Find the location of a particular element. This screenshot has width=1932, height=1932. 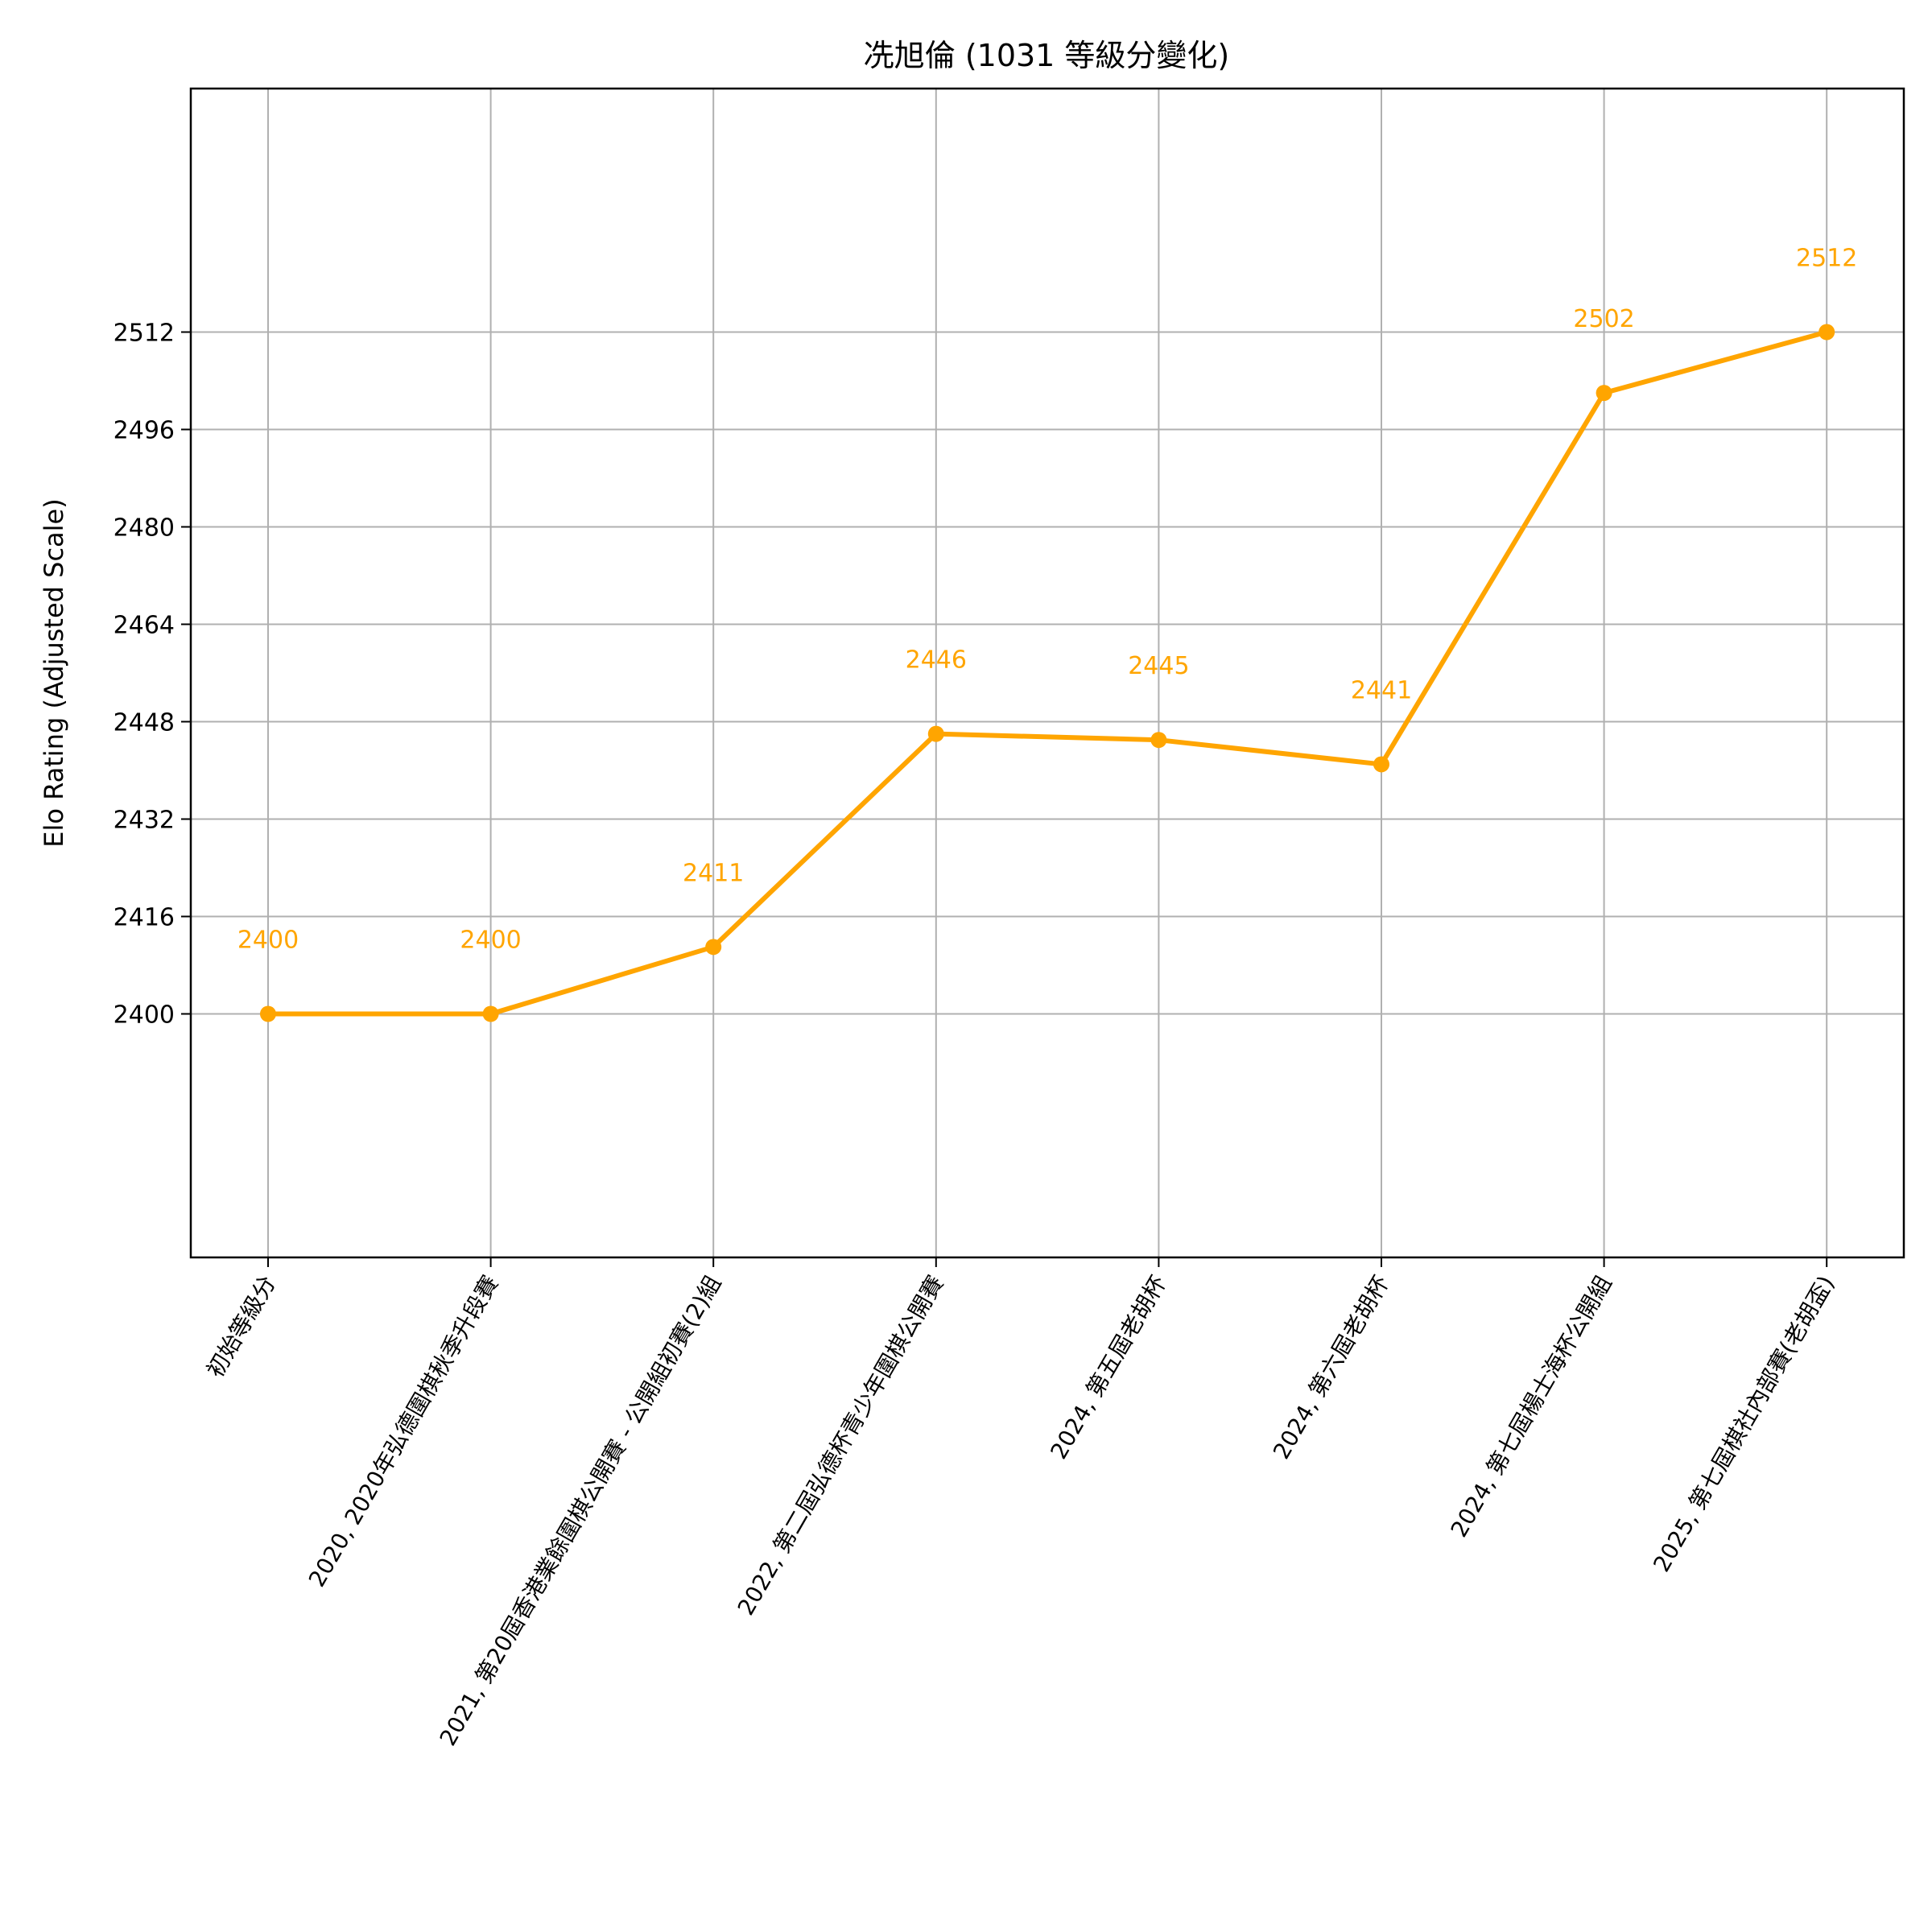

x-tick-label: 2025, 第七屆棋社內部賽(老胡盃) is located at coordinates (1743, 1423).